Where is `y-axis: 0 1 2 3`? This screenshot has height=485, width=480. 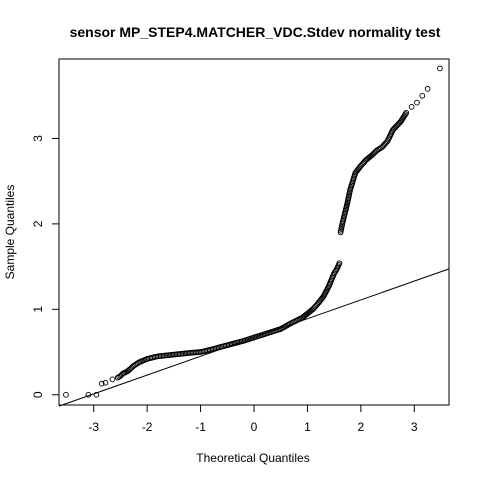 y-axis: 0 1 2 3 is located at coordinates (45, 266).